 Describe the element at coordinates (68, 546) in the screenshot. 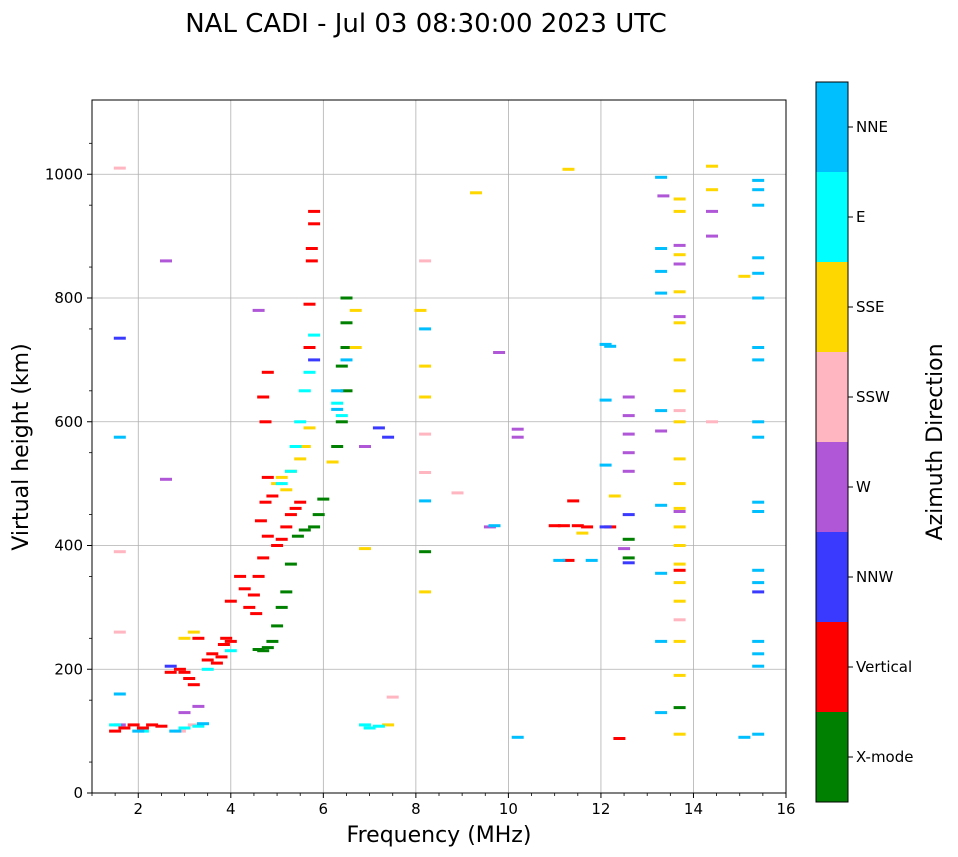

I see `y-tick-label: 400` at that location.